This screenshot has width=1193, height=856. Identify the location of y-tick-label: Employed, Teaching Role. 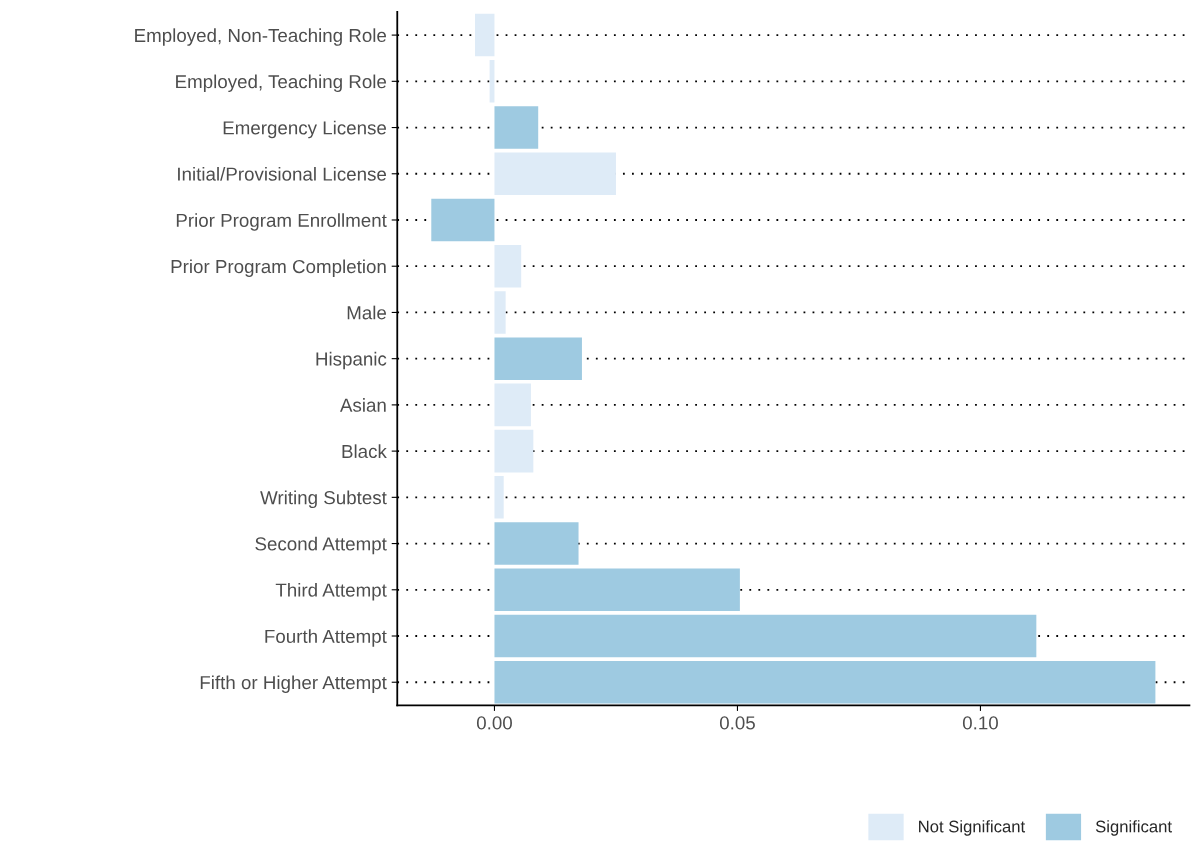
(281, 83).